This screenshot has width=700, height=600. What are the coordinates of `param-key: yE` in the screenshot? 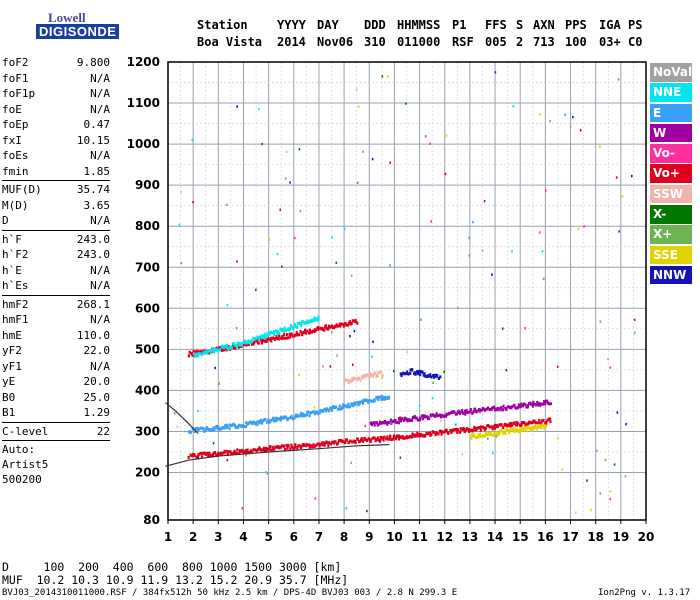 It's located at (9, 381).